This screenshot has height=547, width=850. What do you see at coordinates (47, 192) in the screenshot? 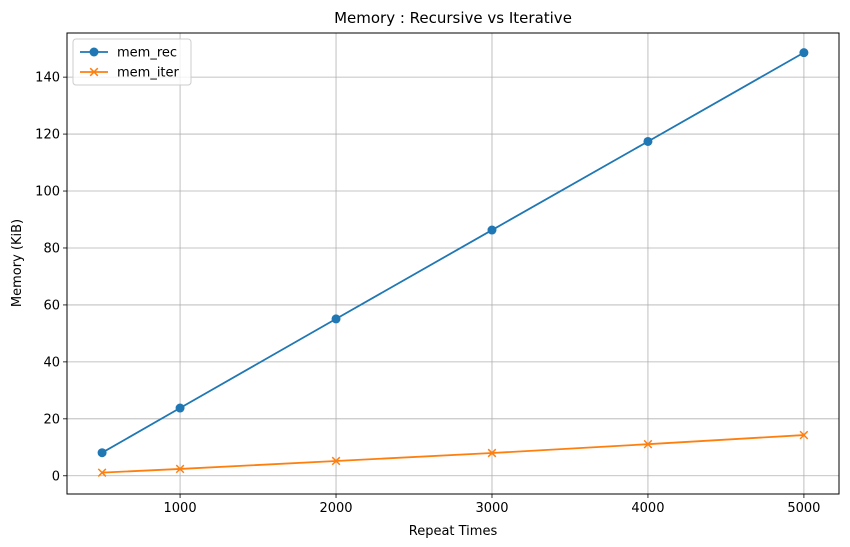
I see `y-tick-label: 100` at bounding box center [47, 192].